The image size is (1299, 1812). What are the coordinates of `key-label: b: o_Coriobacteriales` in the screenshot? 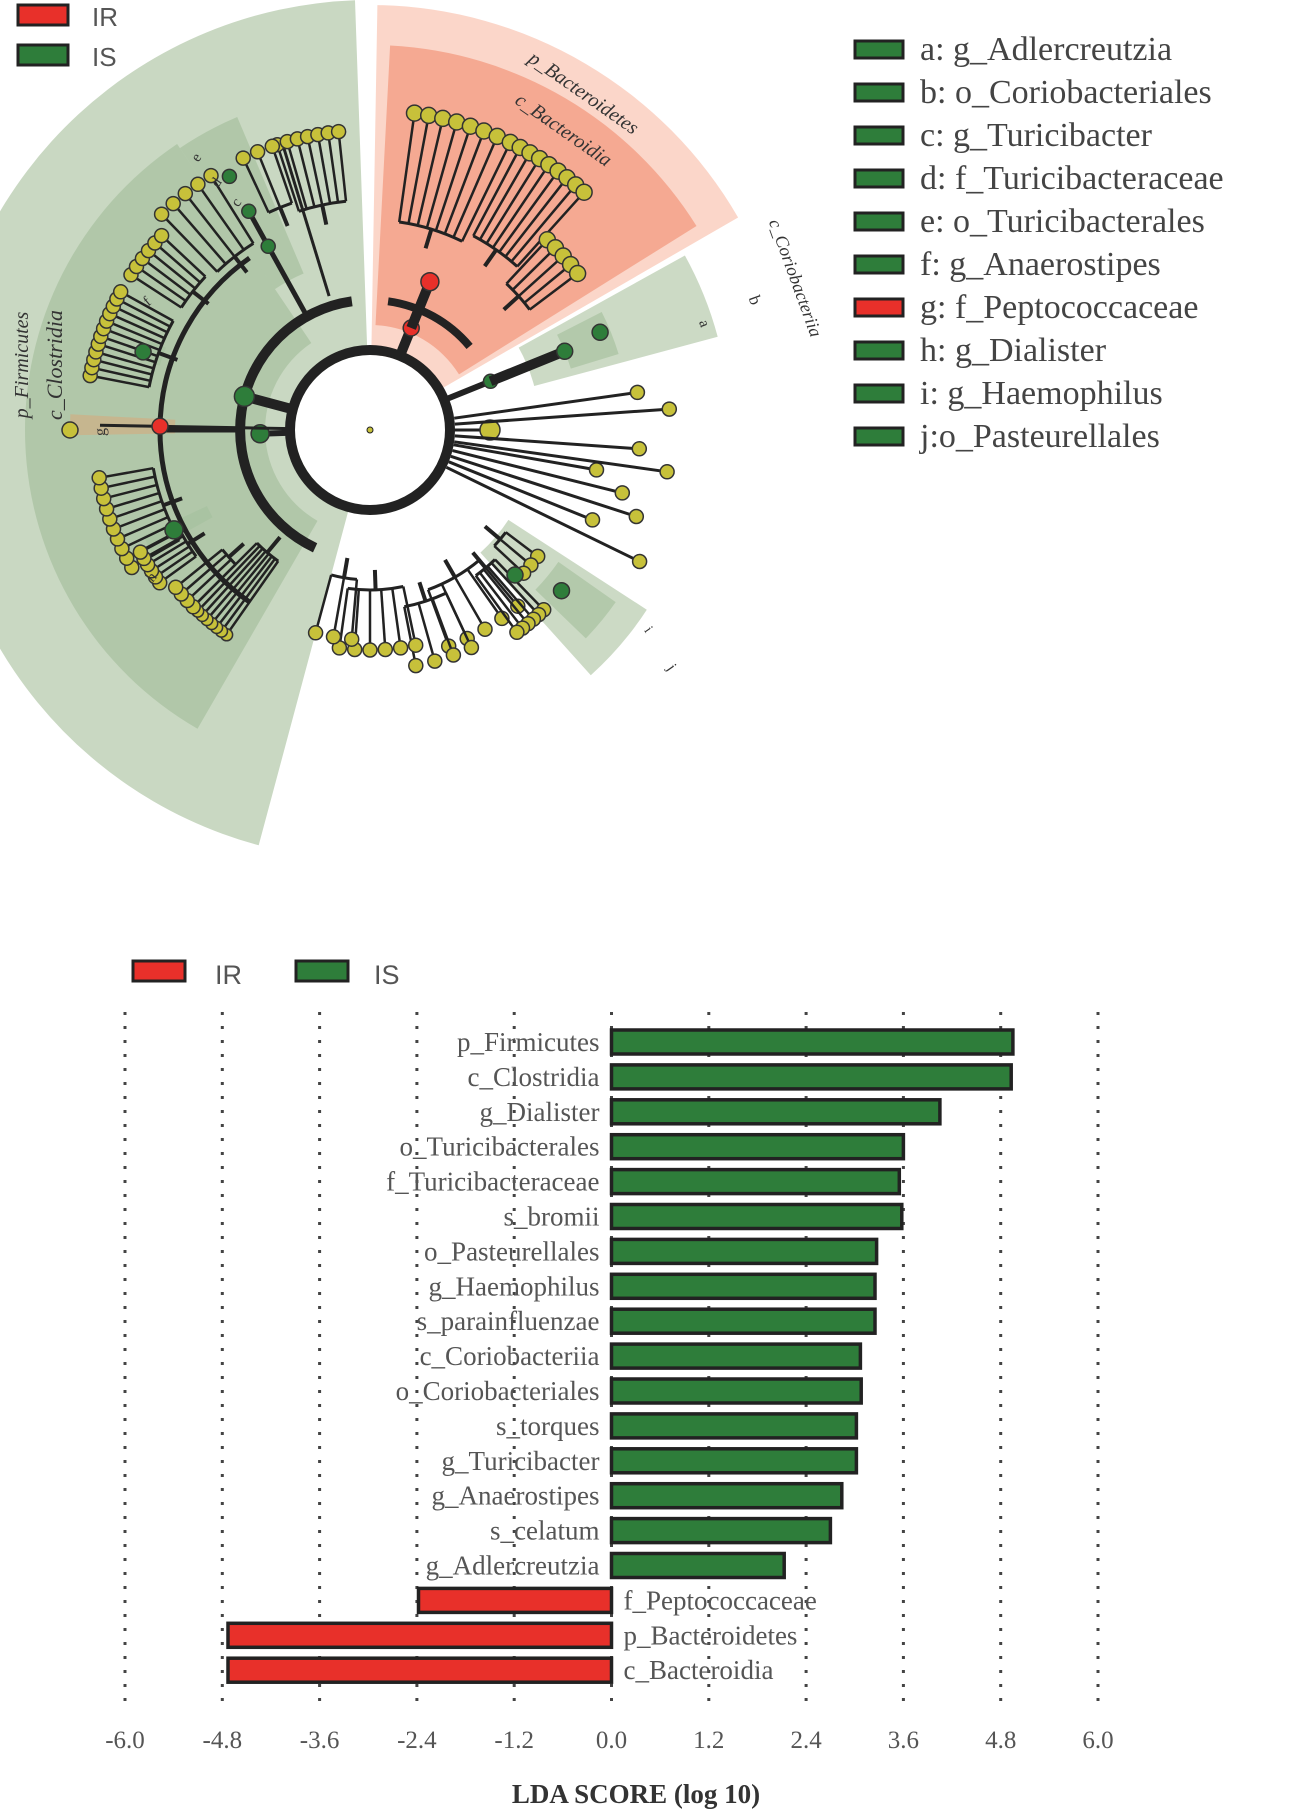 It's located at (1066, 92).